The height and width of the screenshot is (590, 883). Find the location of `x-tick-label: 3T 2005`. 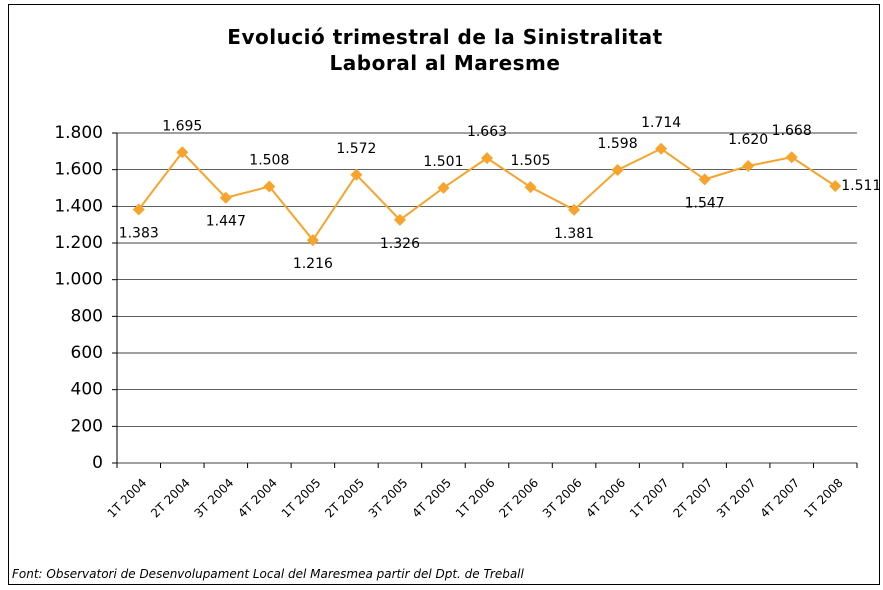

x-tick-label: 3T 2005 is located at coordinates (388, 498).